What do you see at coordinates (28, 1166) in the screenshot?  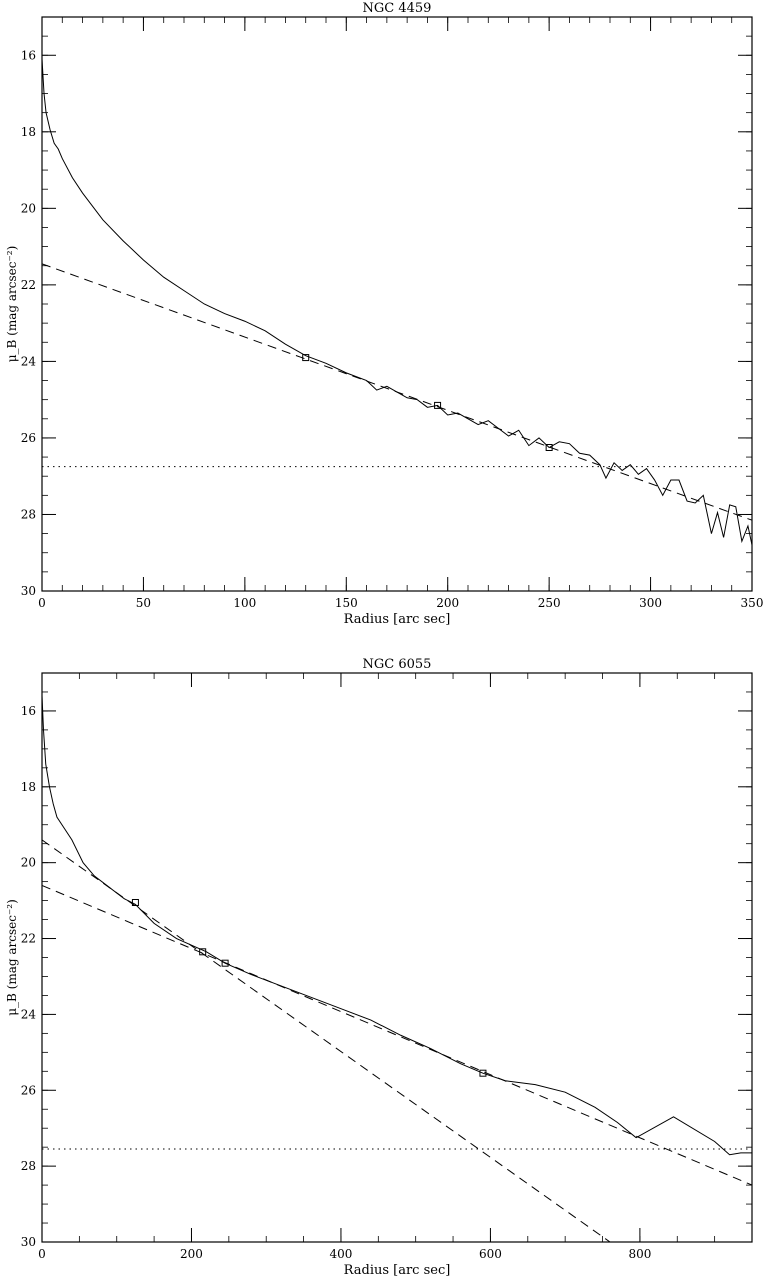 I see `chart-1-y-tick-label: 28` at bounding box center [28, 1166].